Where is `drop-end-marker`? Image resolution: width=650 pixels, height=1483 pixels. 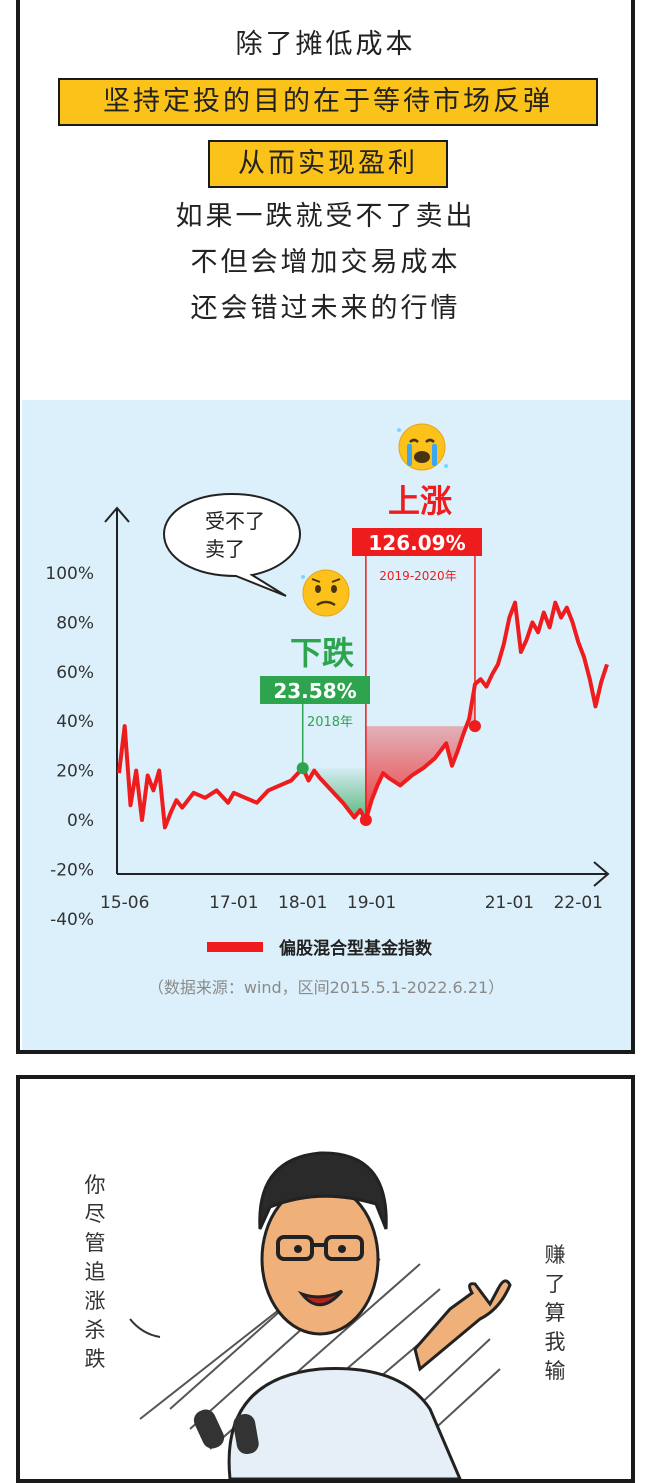 drop-end-marker is located at coordinates (365, 820).